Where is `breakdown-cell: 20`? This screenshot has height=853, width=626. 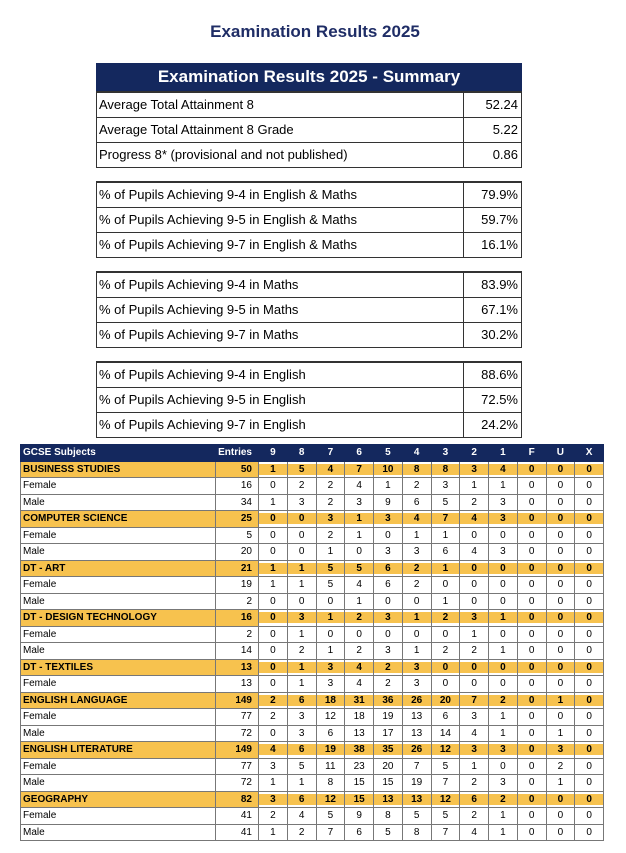
breakdown-cell: 20 is located at coordinates (237, 552).